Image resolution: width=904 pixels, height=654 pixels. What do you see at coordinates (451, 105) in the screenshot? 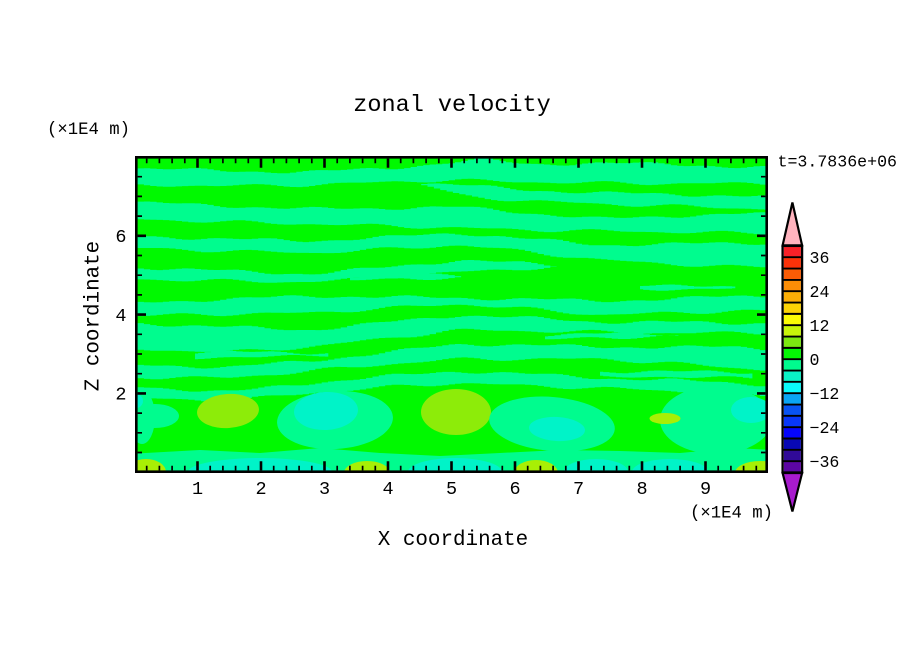
I see `svg-text: zonal velocity` at bounding box center [451, 105].